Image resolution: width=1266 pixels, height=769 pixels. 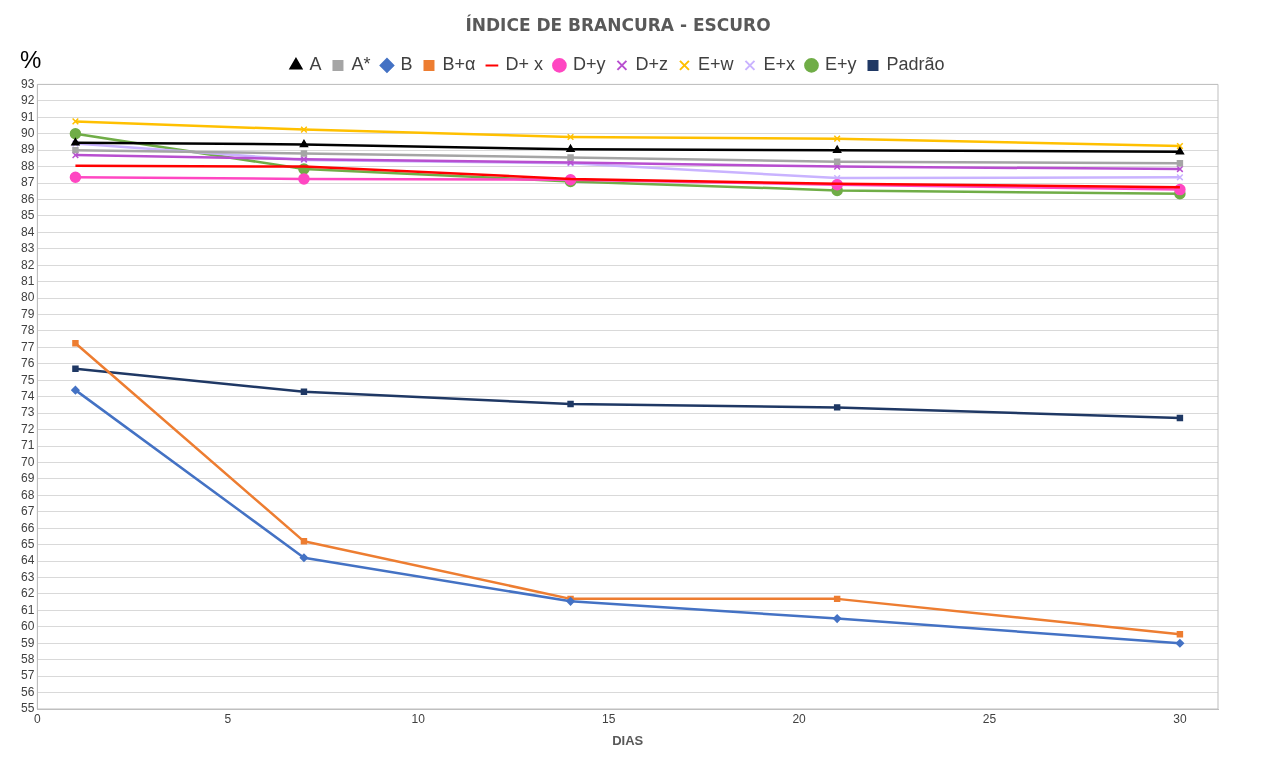 What do you see at coordinates (27, 626) in the screenshot?
I see `y-tick-label: 60` at bounding box center [27, 626].